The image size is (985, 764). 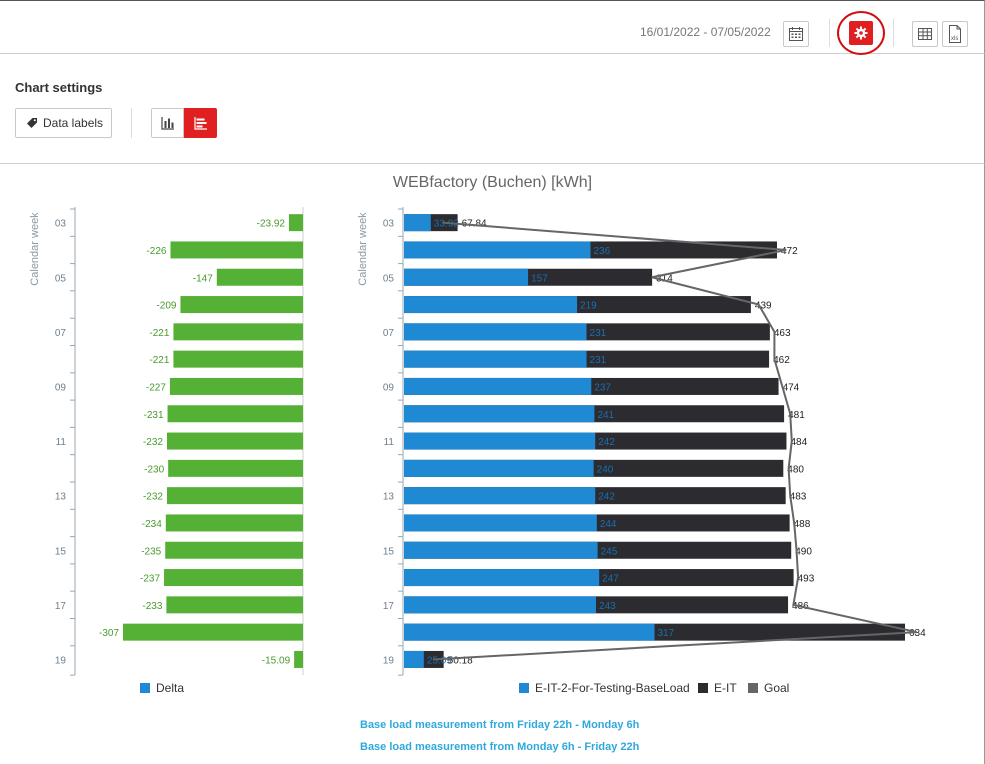 I want to click on gear-icon, so click(x=861, y=33).